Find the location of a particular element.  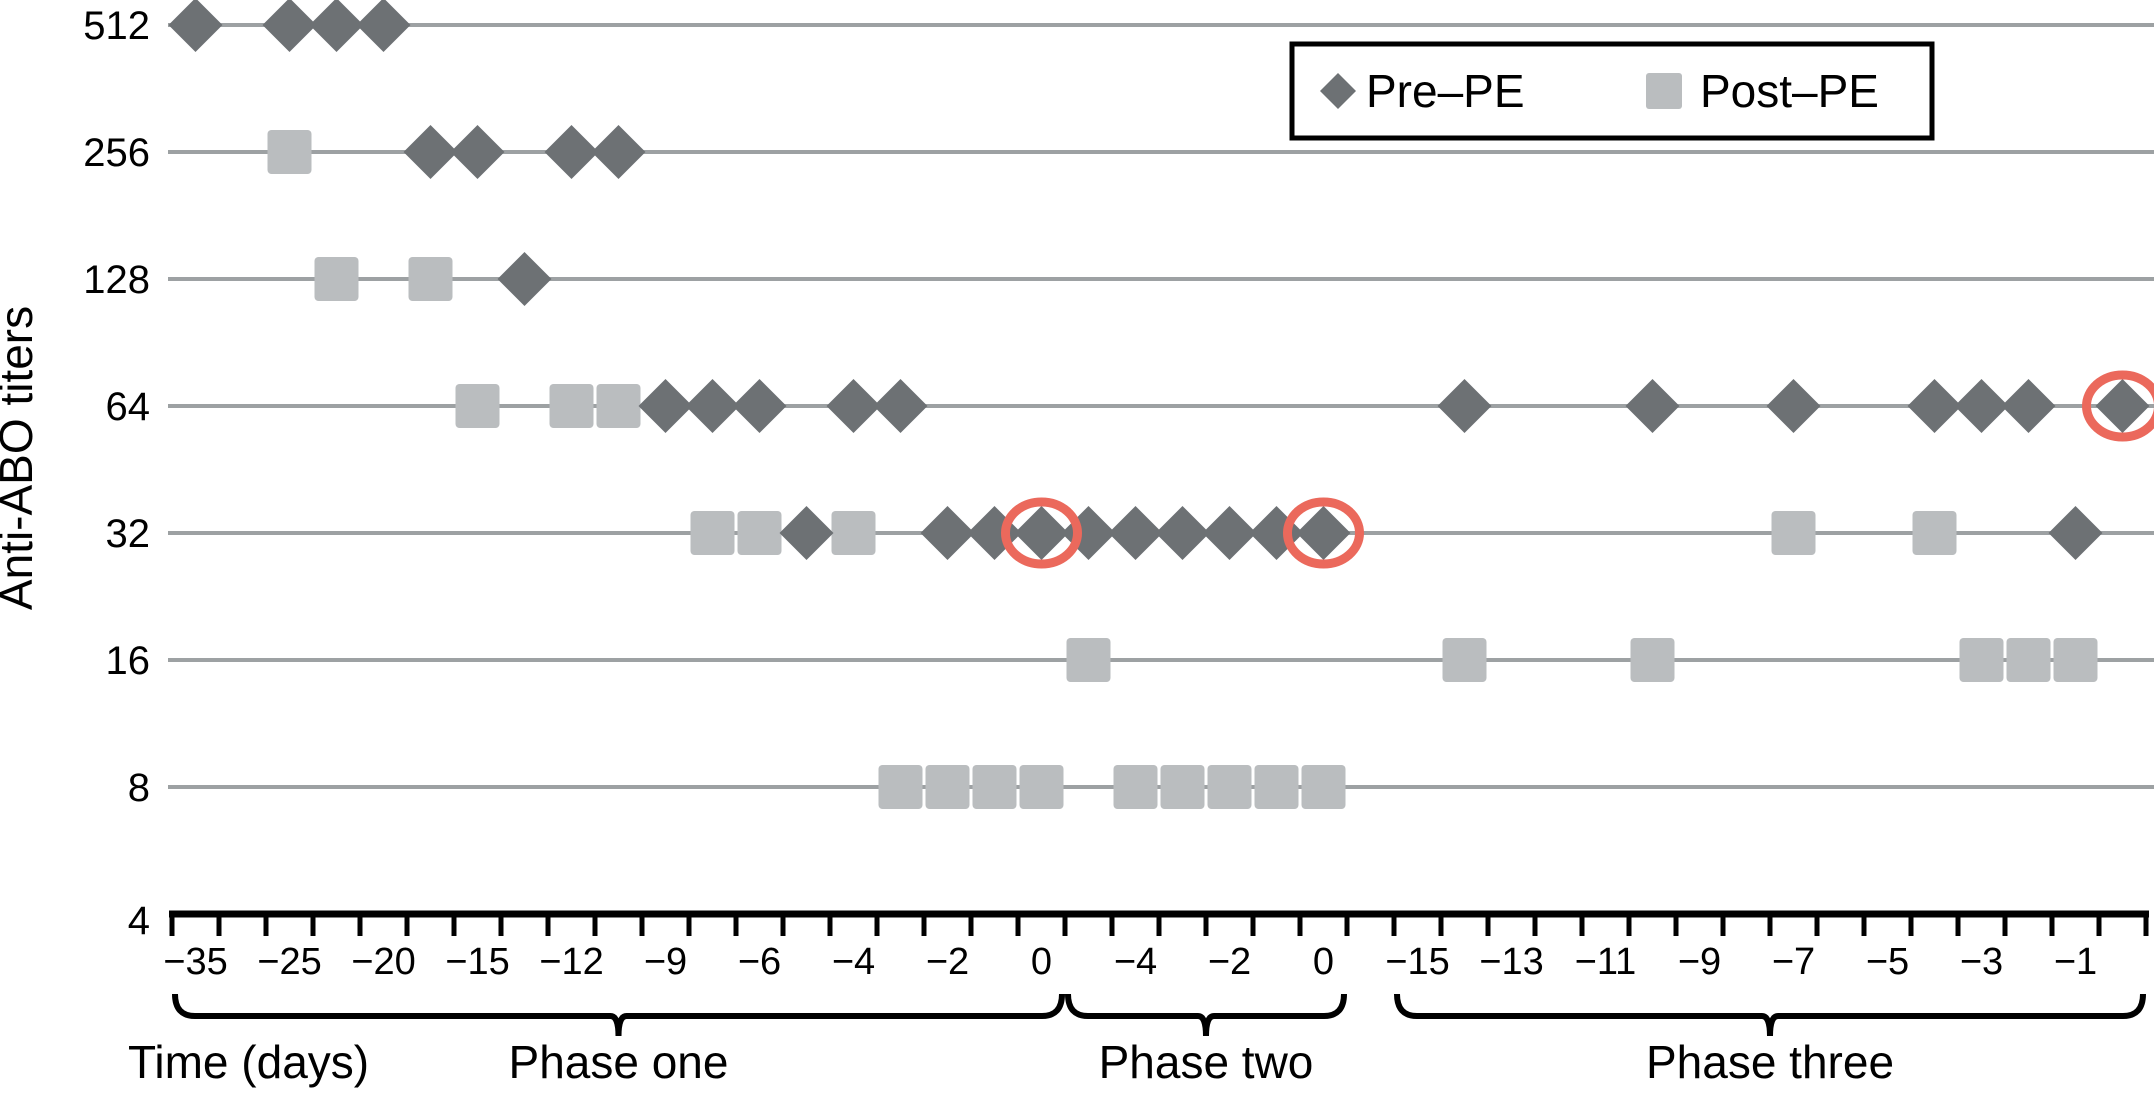

y-tick-label-128: 128 is located at coordinates (116, 280).